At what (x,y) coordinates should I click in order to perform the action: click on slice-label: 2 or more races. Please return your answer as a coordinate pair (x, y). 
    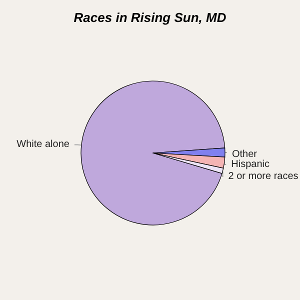
    Looking at the image, I should click on (263, 176).